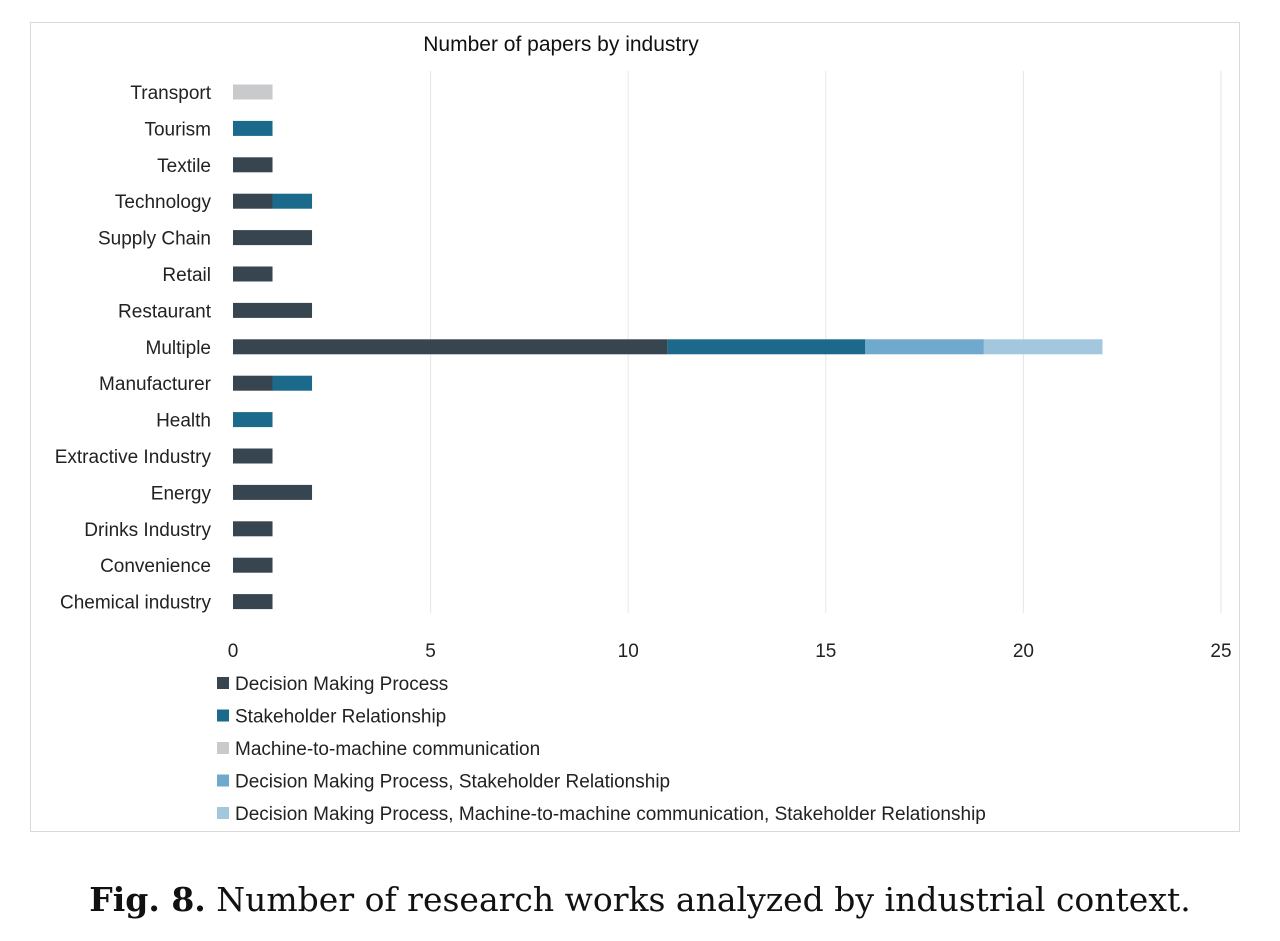  Describe the element at coordinates (730, 651) in the screenshot. I see `x-axis-ticks: 0 5 10 15 20 25` at that location.